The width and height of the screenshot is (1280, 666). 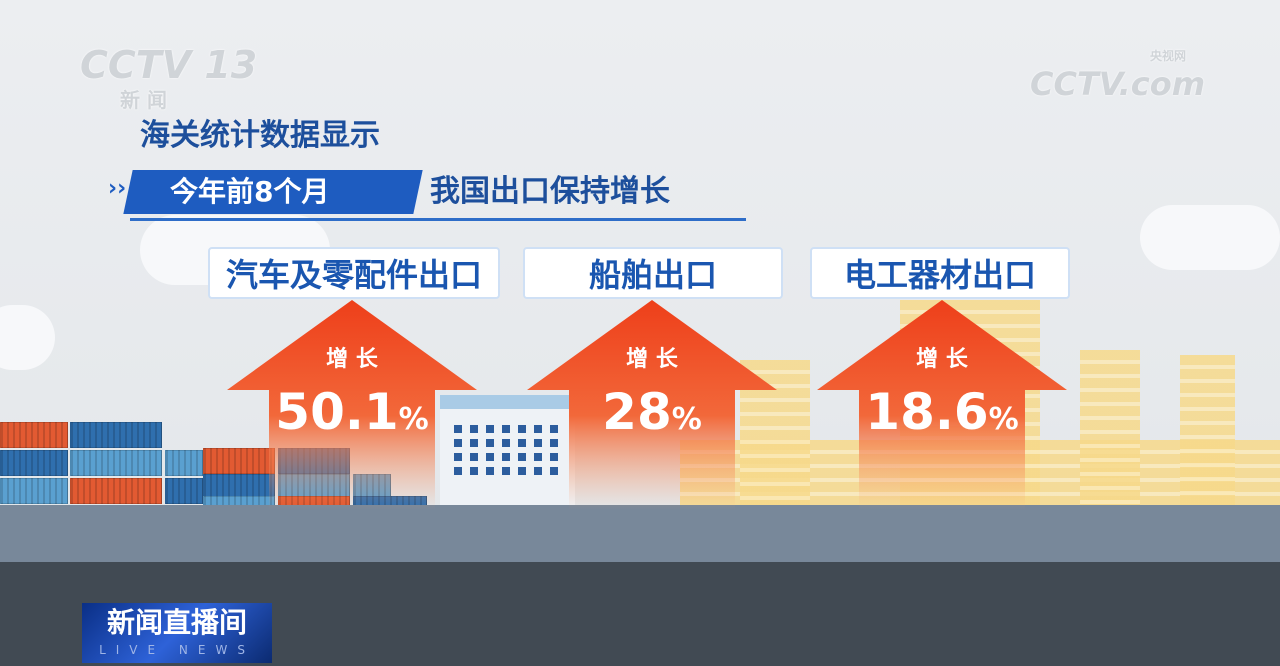 What do you see at coordinates (550, 191) in the screenshot?
I see `headline-line2: 我国出口保持增长` at bounding box center [550, 191].